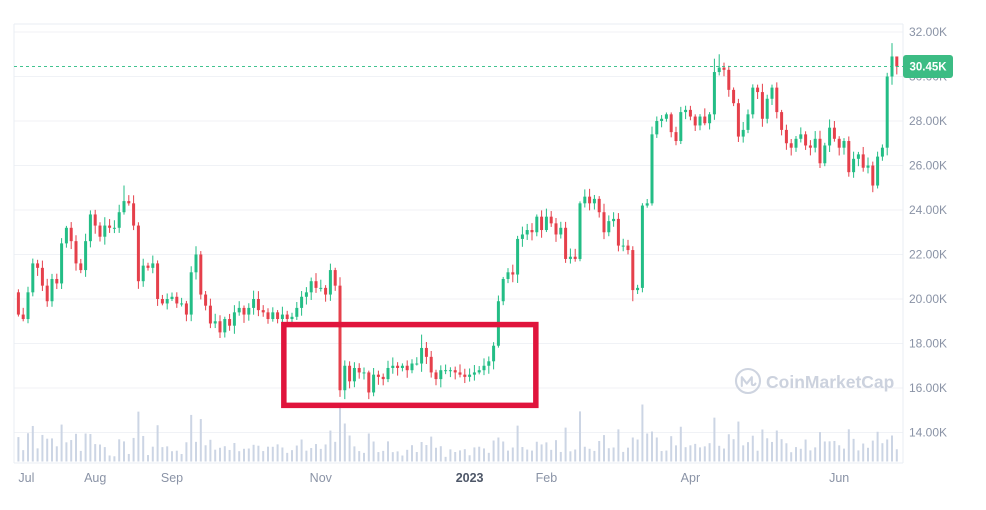 The image size is (986, 510). I want to click on x-tick-label: Sep, so click(172, 478).